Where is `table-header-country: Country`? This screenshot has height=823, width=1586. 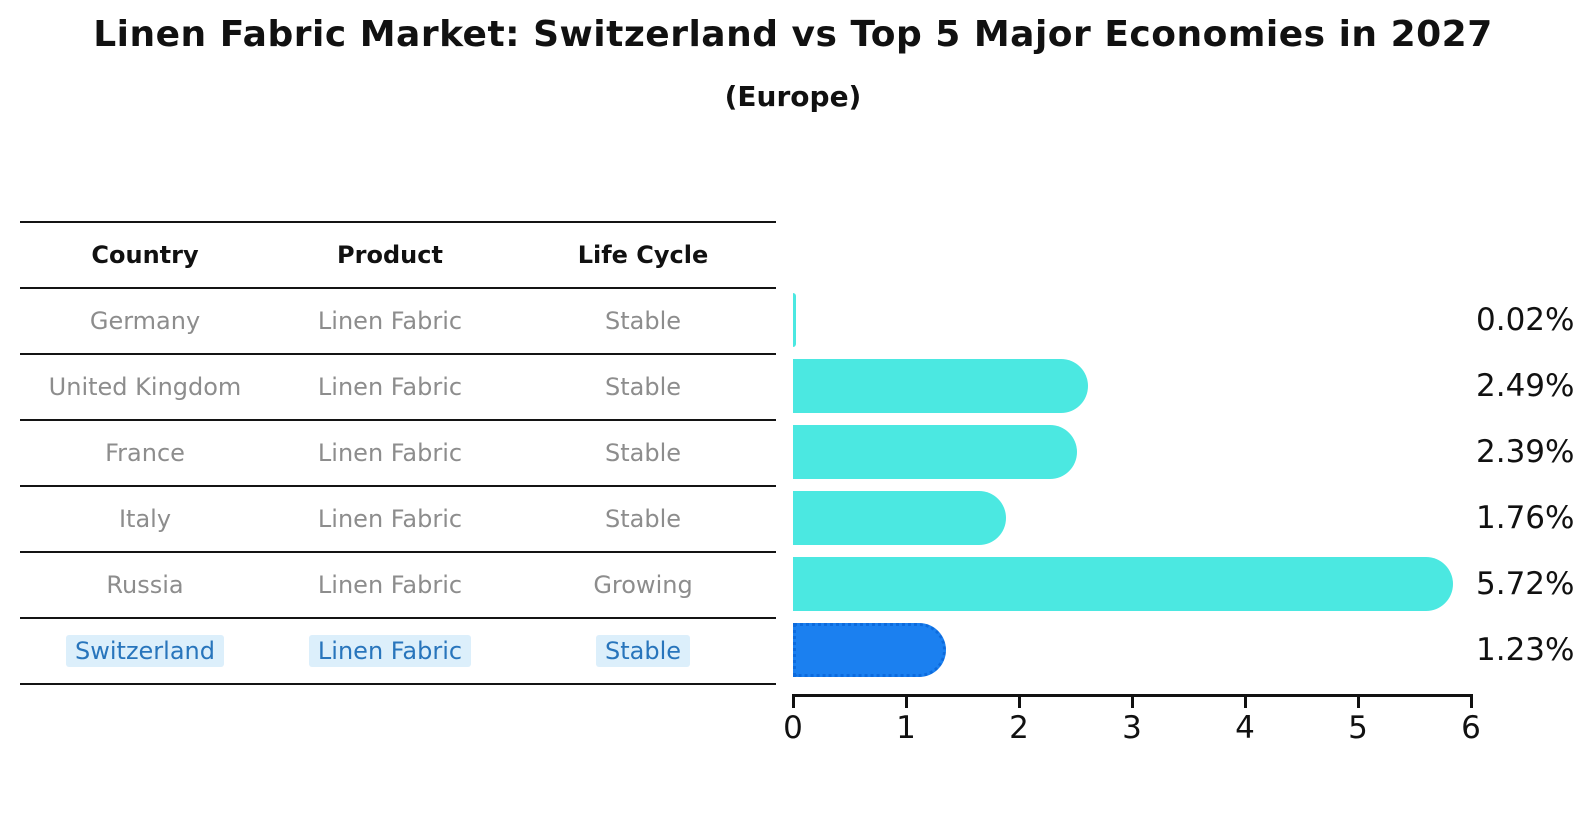
table-header-country: Country is located at coordinates (145, 255).